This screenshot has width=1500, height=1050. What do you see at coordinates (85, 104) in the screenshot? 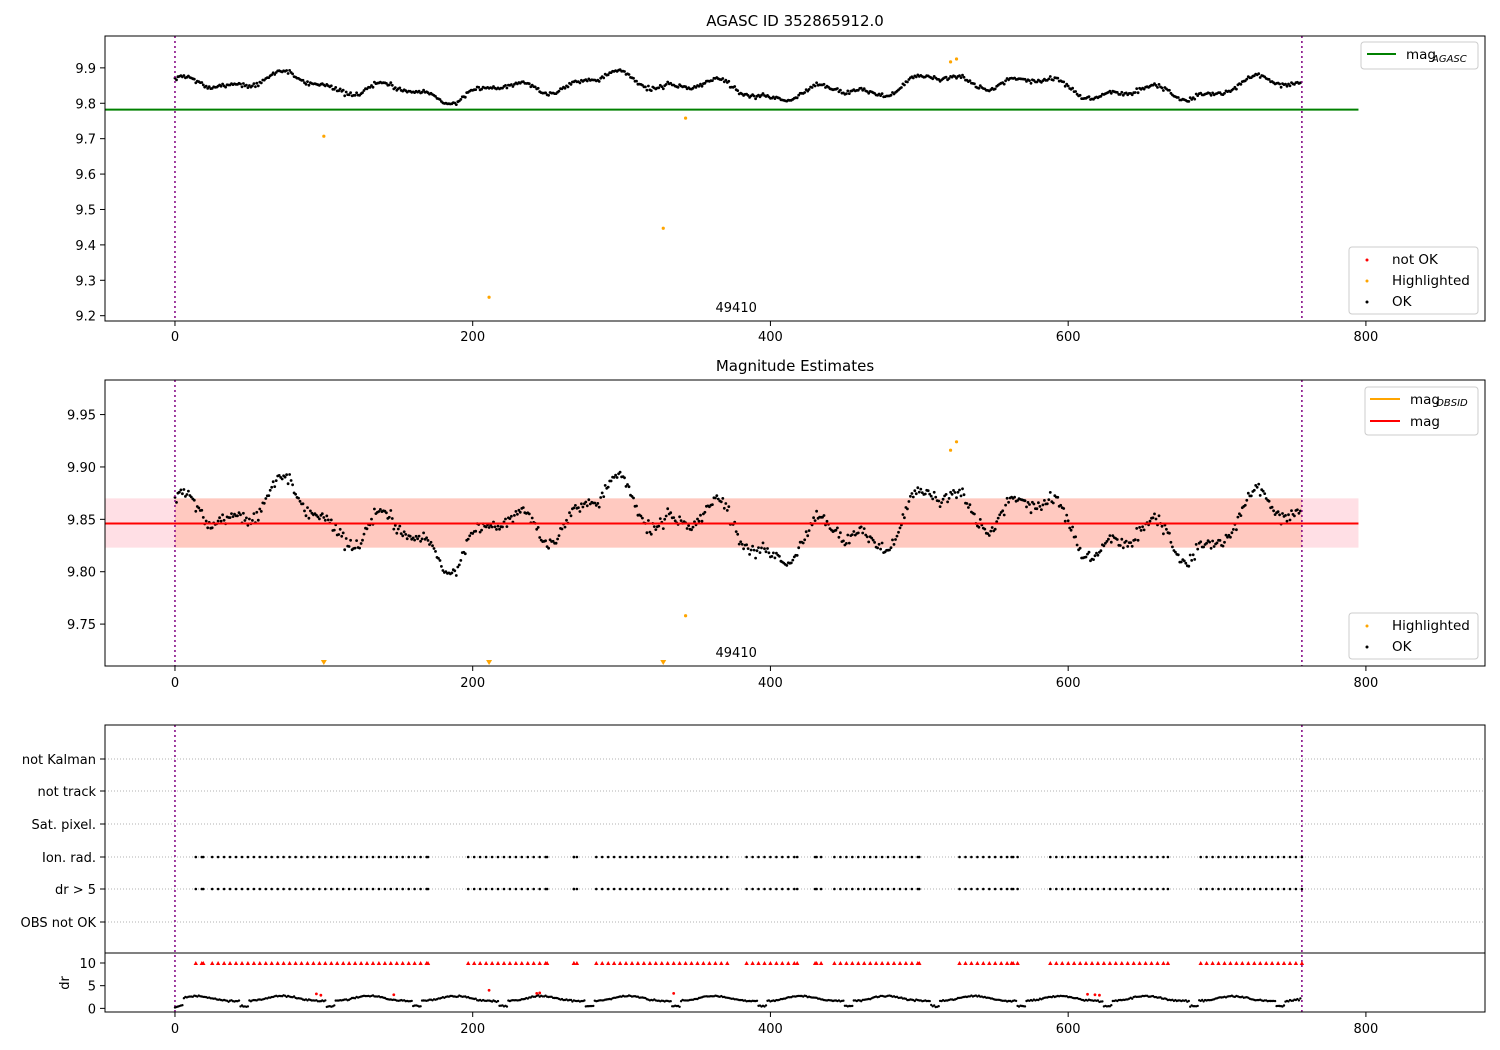
I see `y-tick-label: 9.8` at bounding box center [85, 104].